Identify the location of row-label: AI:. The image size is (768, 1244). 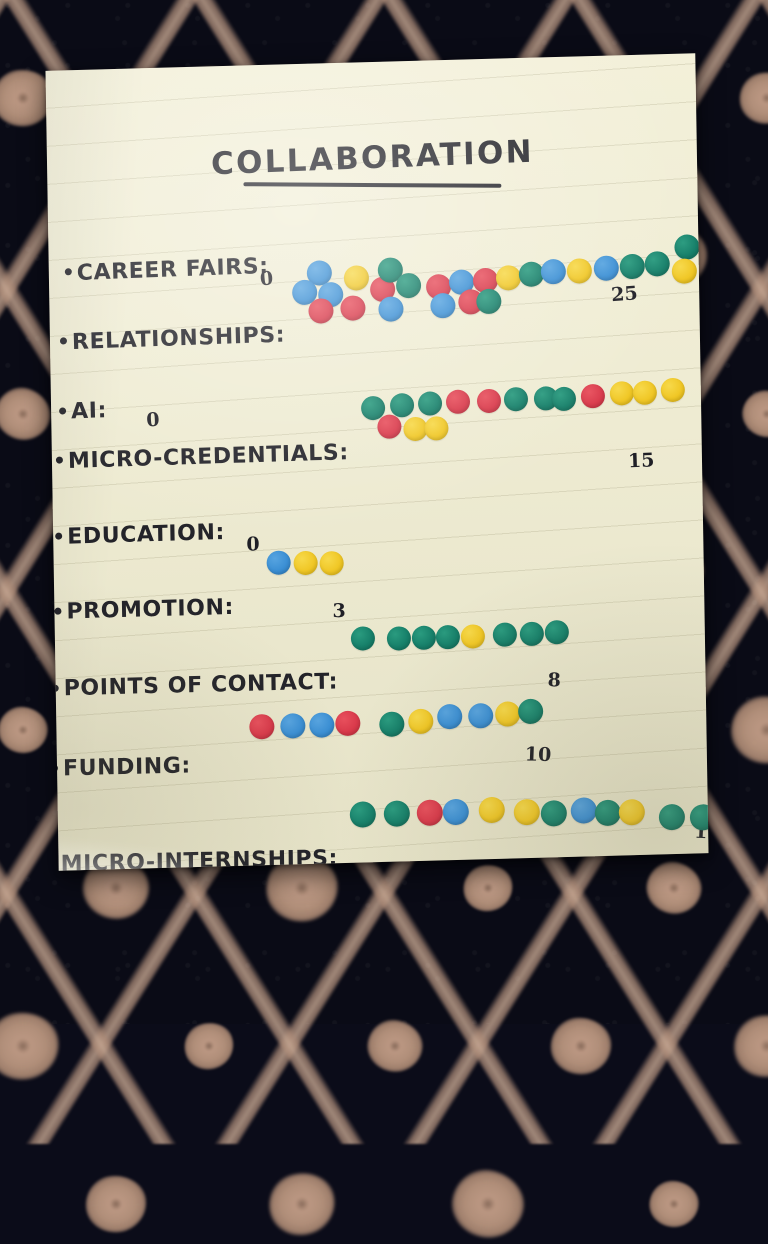
(89, 411).